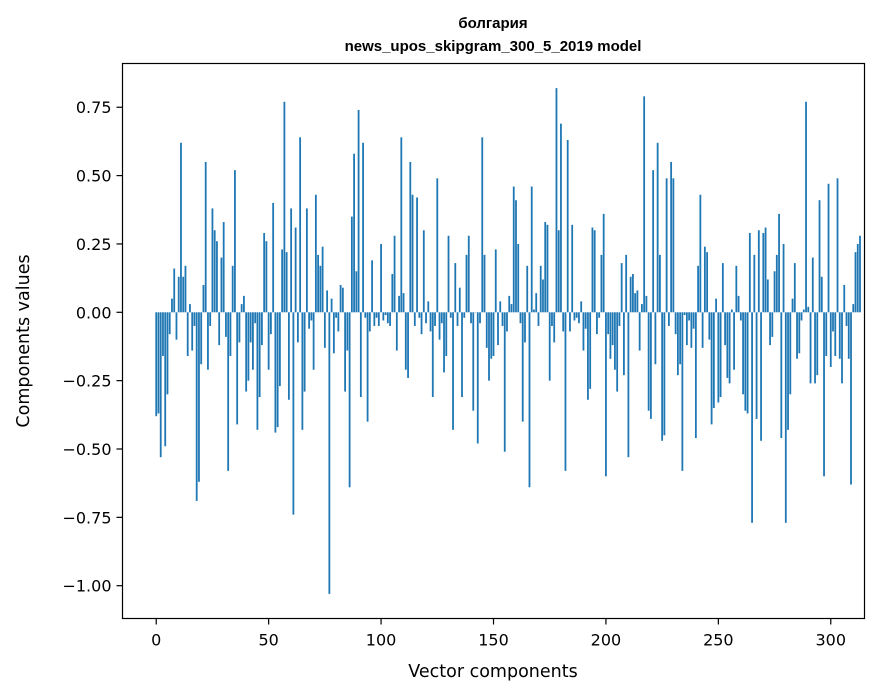 This screenshot has height=696, width=880. Describe the element at coordinates (86, 517) in the screenshot. I see `y-tick-label: −0.75` at that location.